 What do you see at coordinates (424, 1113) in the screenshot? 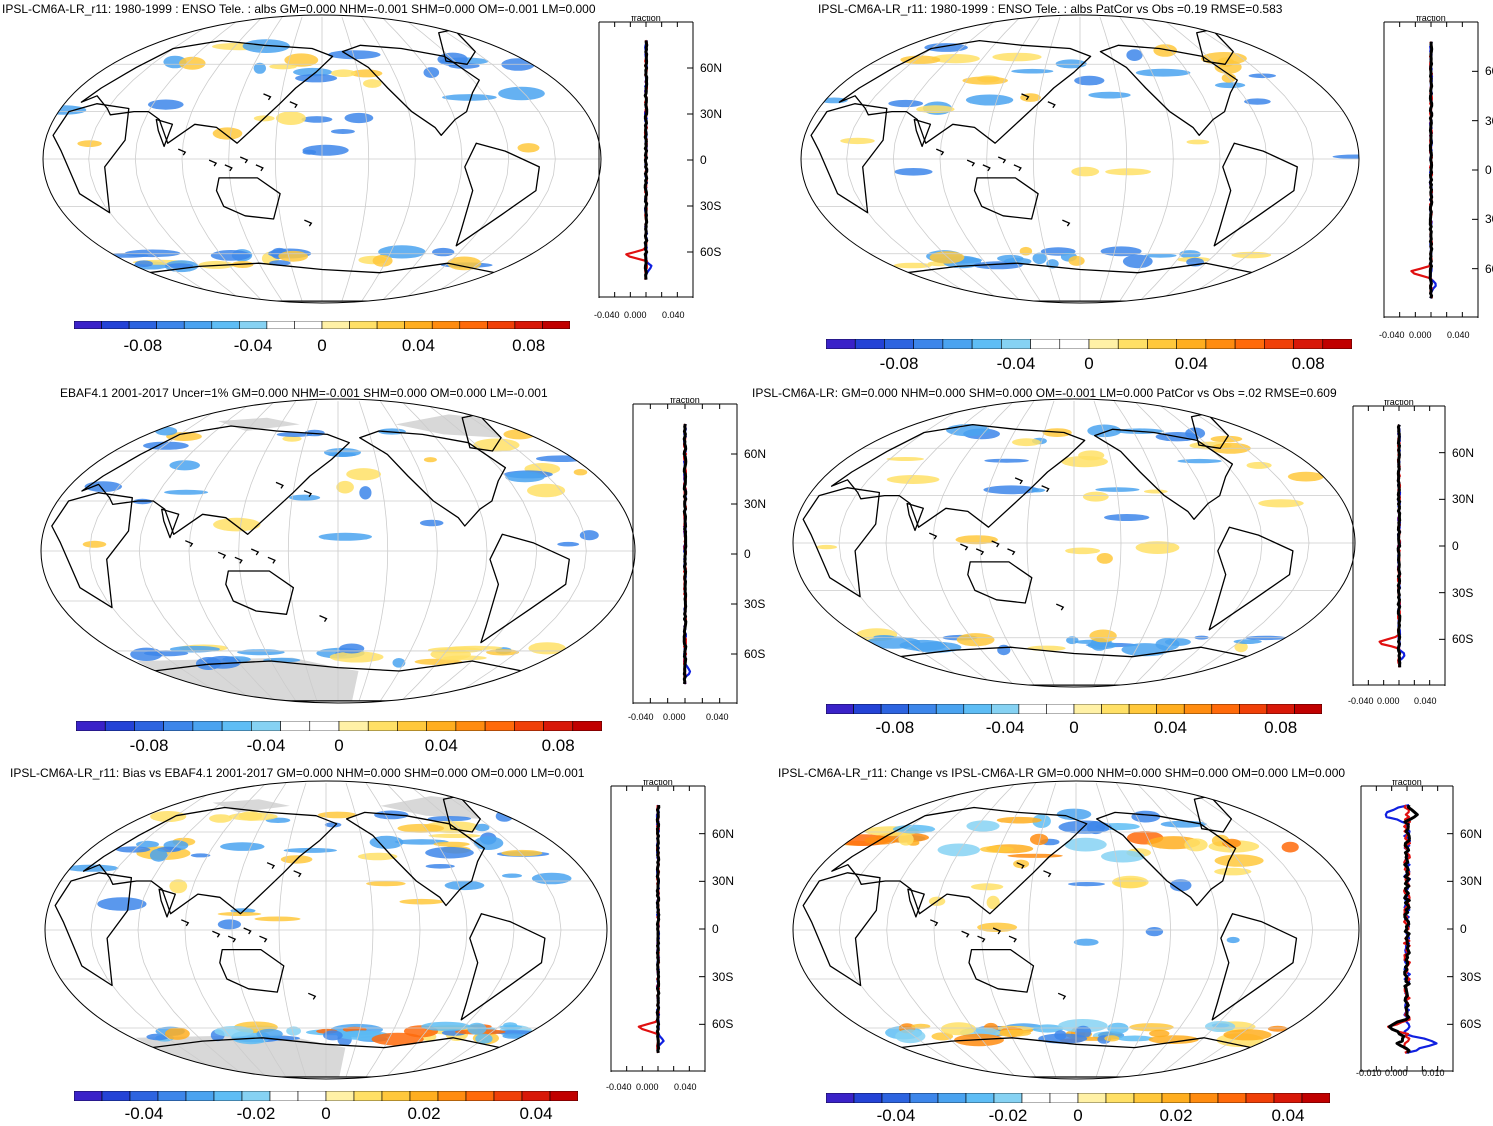
I see `colorbar-label: 0.02` at bounding box center [424, 1113].